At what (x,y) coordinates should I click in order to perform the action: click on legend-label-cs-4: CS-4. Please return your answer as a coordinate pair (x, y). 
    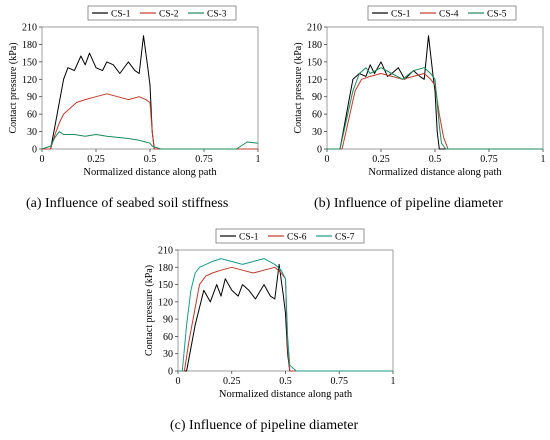
    Looking at the image, I should click on (449, 15).